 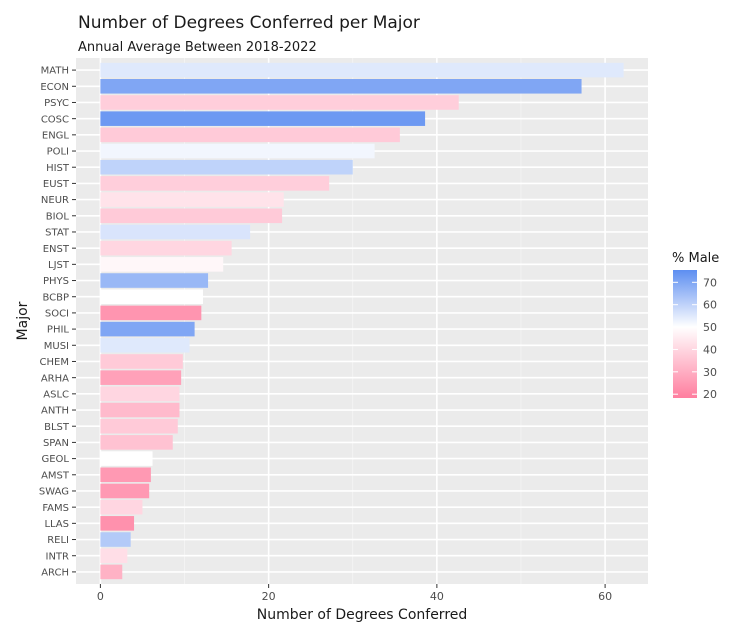 What do you see at coordinates (56, 281) in the screenshot?
I see `y-tick-label: PHYS` at bounding box center [56, 281].